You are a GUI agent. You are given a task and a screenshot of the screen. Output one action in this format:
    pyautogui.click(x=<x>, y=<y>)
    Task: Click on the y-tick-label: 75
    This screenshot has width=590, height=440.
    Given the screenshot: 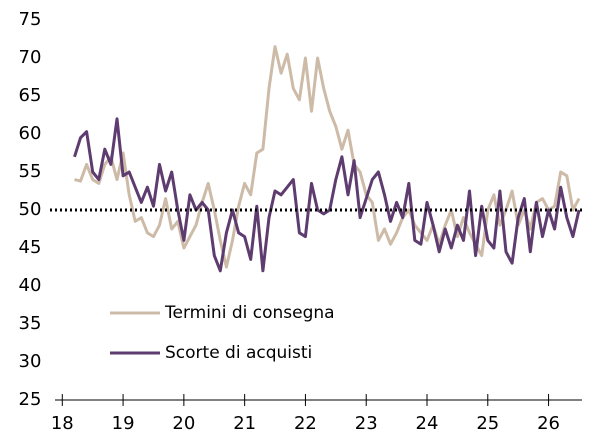 What is the action you would take?
    pyautogui.click(x=30, y=19)
    